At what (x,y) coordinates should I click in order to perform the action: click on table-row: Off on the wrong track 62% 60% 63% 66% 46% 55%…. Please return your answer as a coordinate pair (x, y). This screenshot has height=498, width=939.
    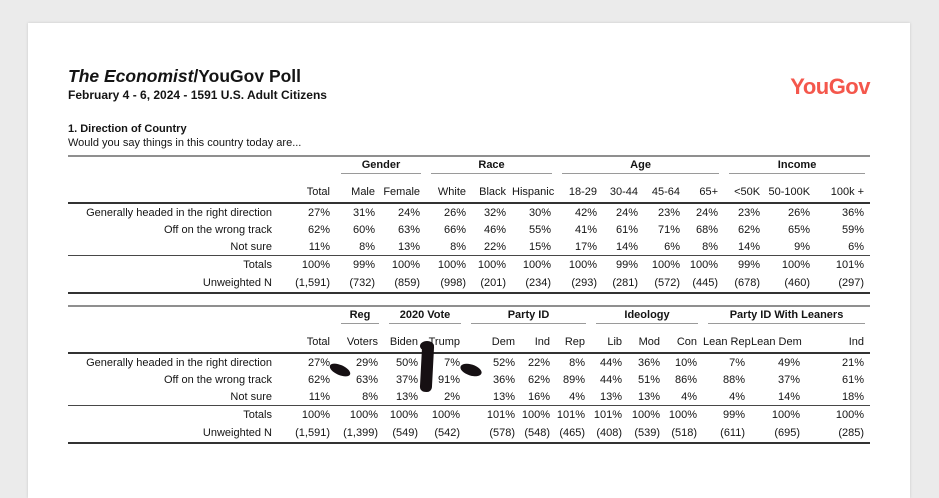
    Looking at the image, I should click on (469, 229).